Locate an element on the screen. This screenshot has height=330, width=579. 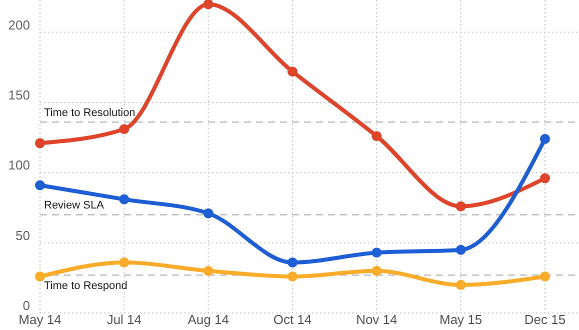
x-tick-label: Jul 14 is located at coordinates (124, 319).